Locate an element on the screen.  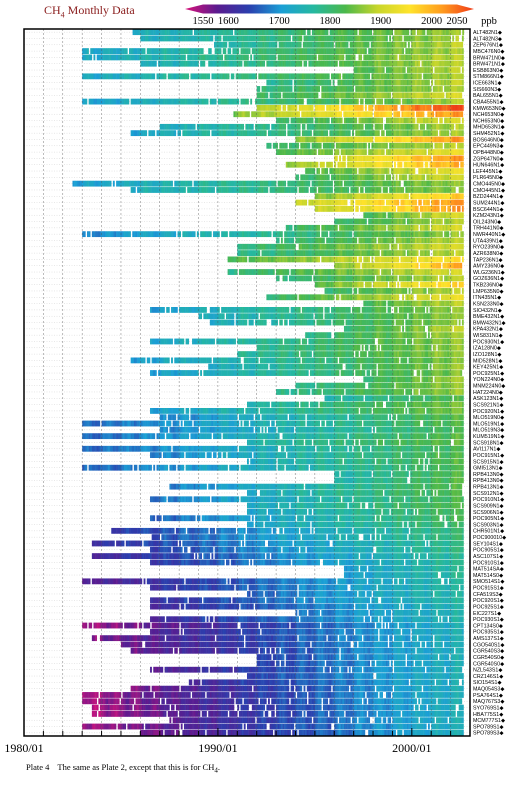
station-row is located at coordinates (389, 209).